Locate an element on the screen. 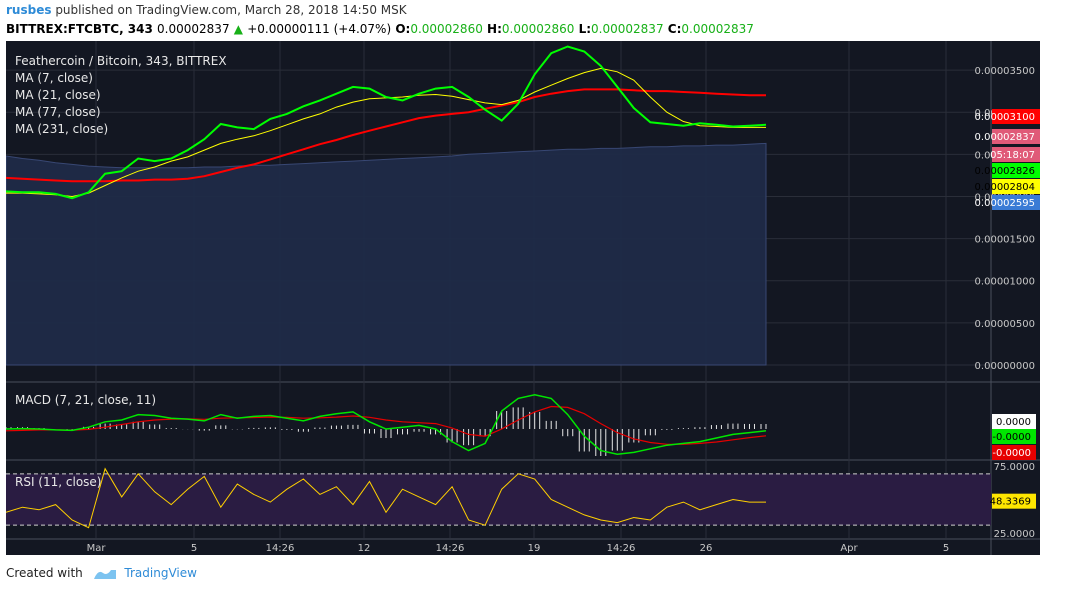  tradingview-logo-icon is located at coordinates (104, 574).